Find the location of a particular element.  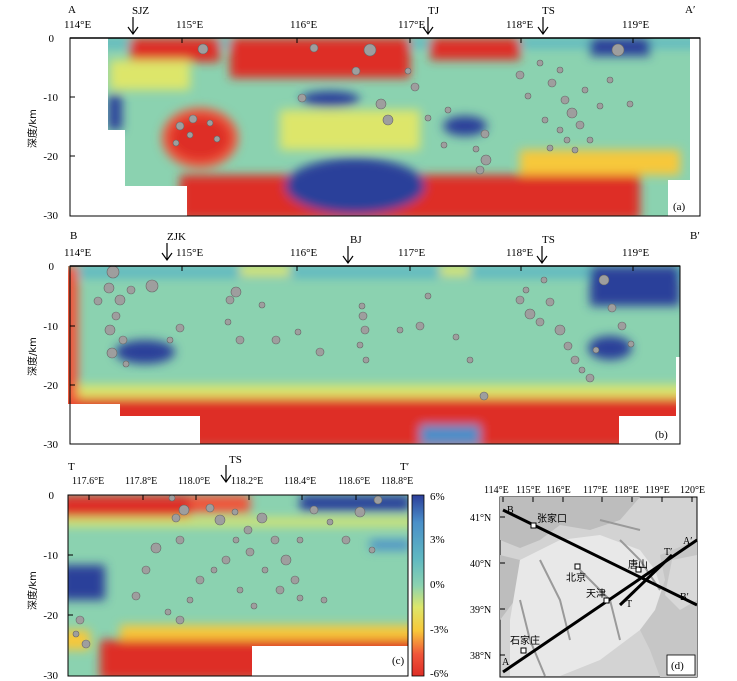

svg-text: ZJK is located at coordinates (176, 237).